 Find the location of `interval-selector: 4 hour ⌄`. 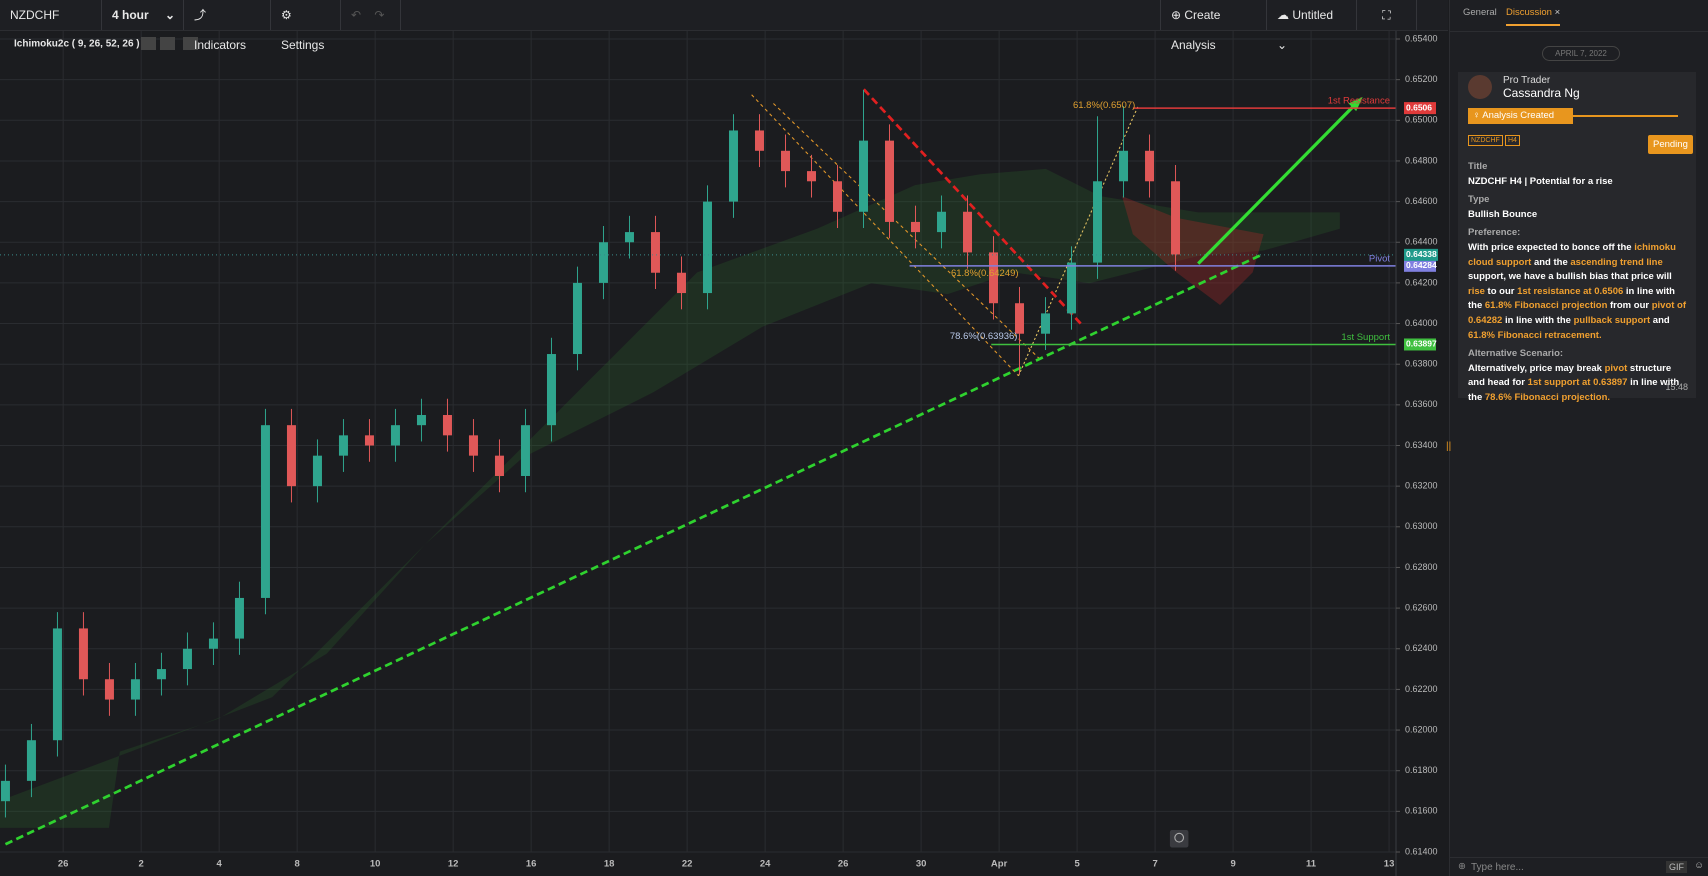

interval-selector: 4 hour ⌄ is located at coordinates (143, 15).